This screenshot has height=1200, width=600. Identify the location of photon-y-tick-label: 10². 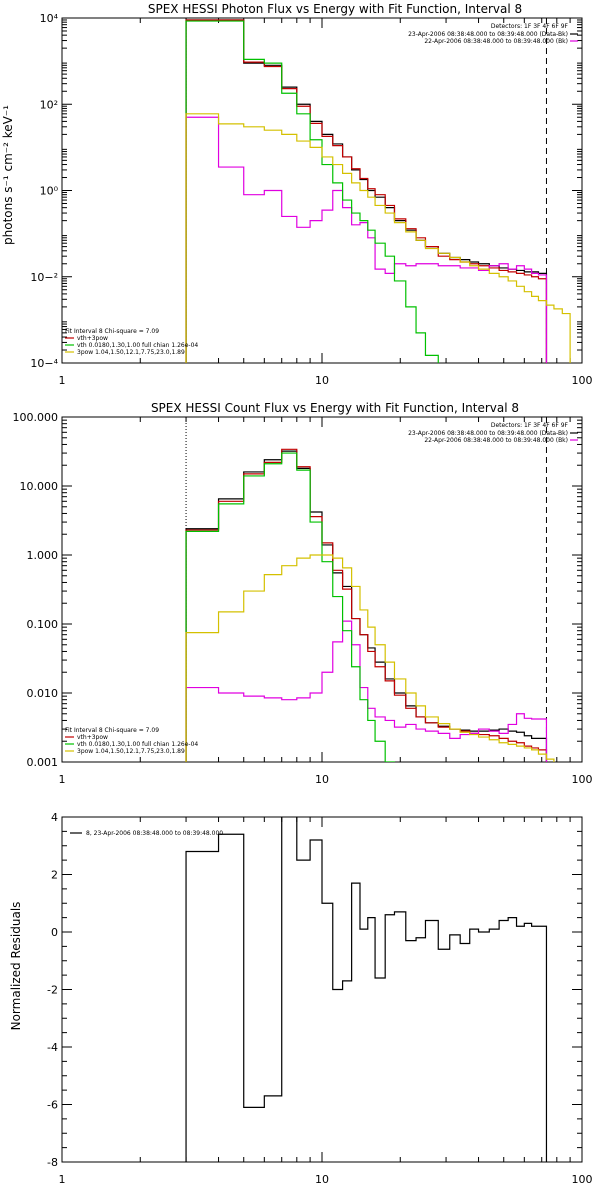
(49, 104).